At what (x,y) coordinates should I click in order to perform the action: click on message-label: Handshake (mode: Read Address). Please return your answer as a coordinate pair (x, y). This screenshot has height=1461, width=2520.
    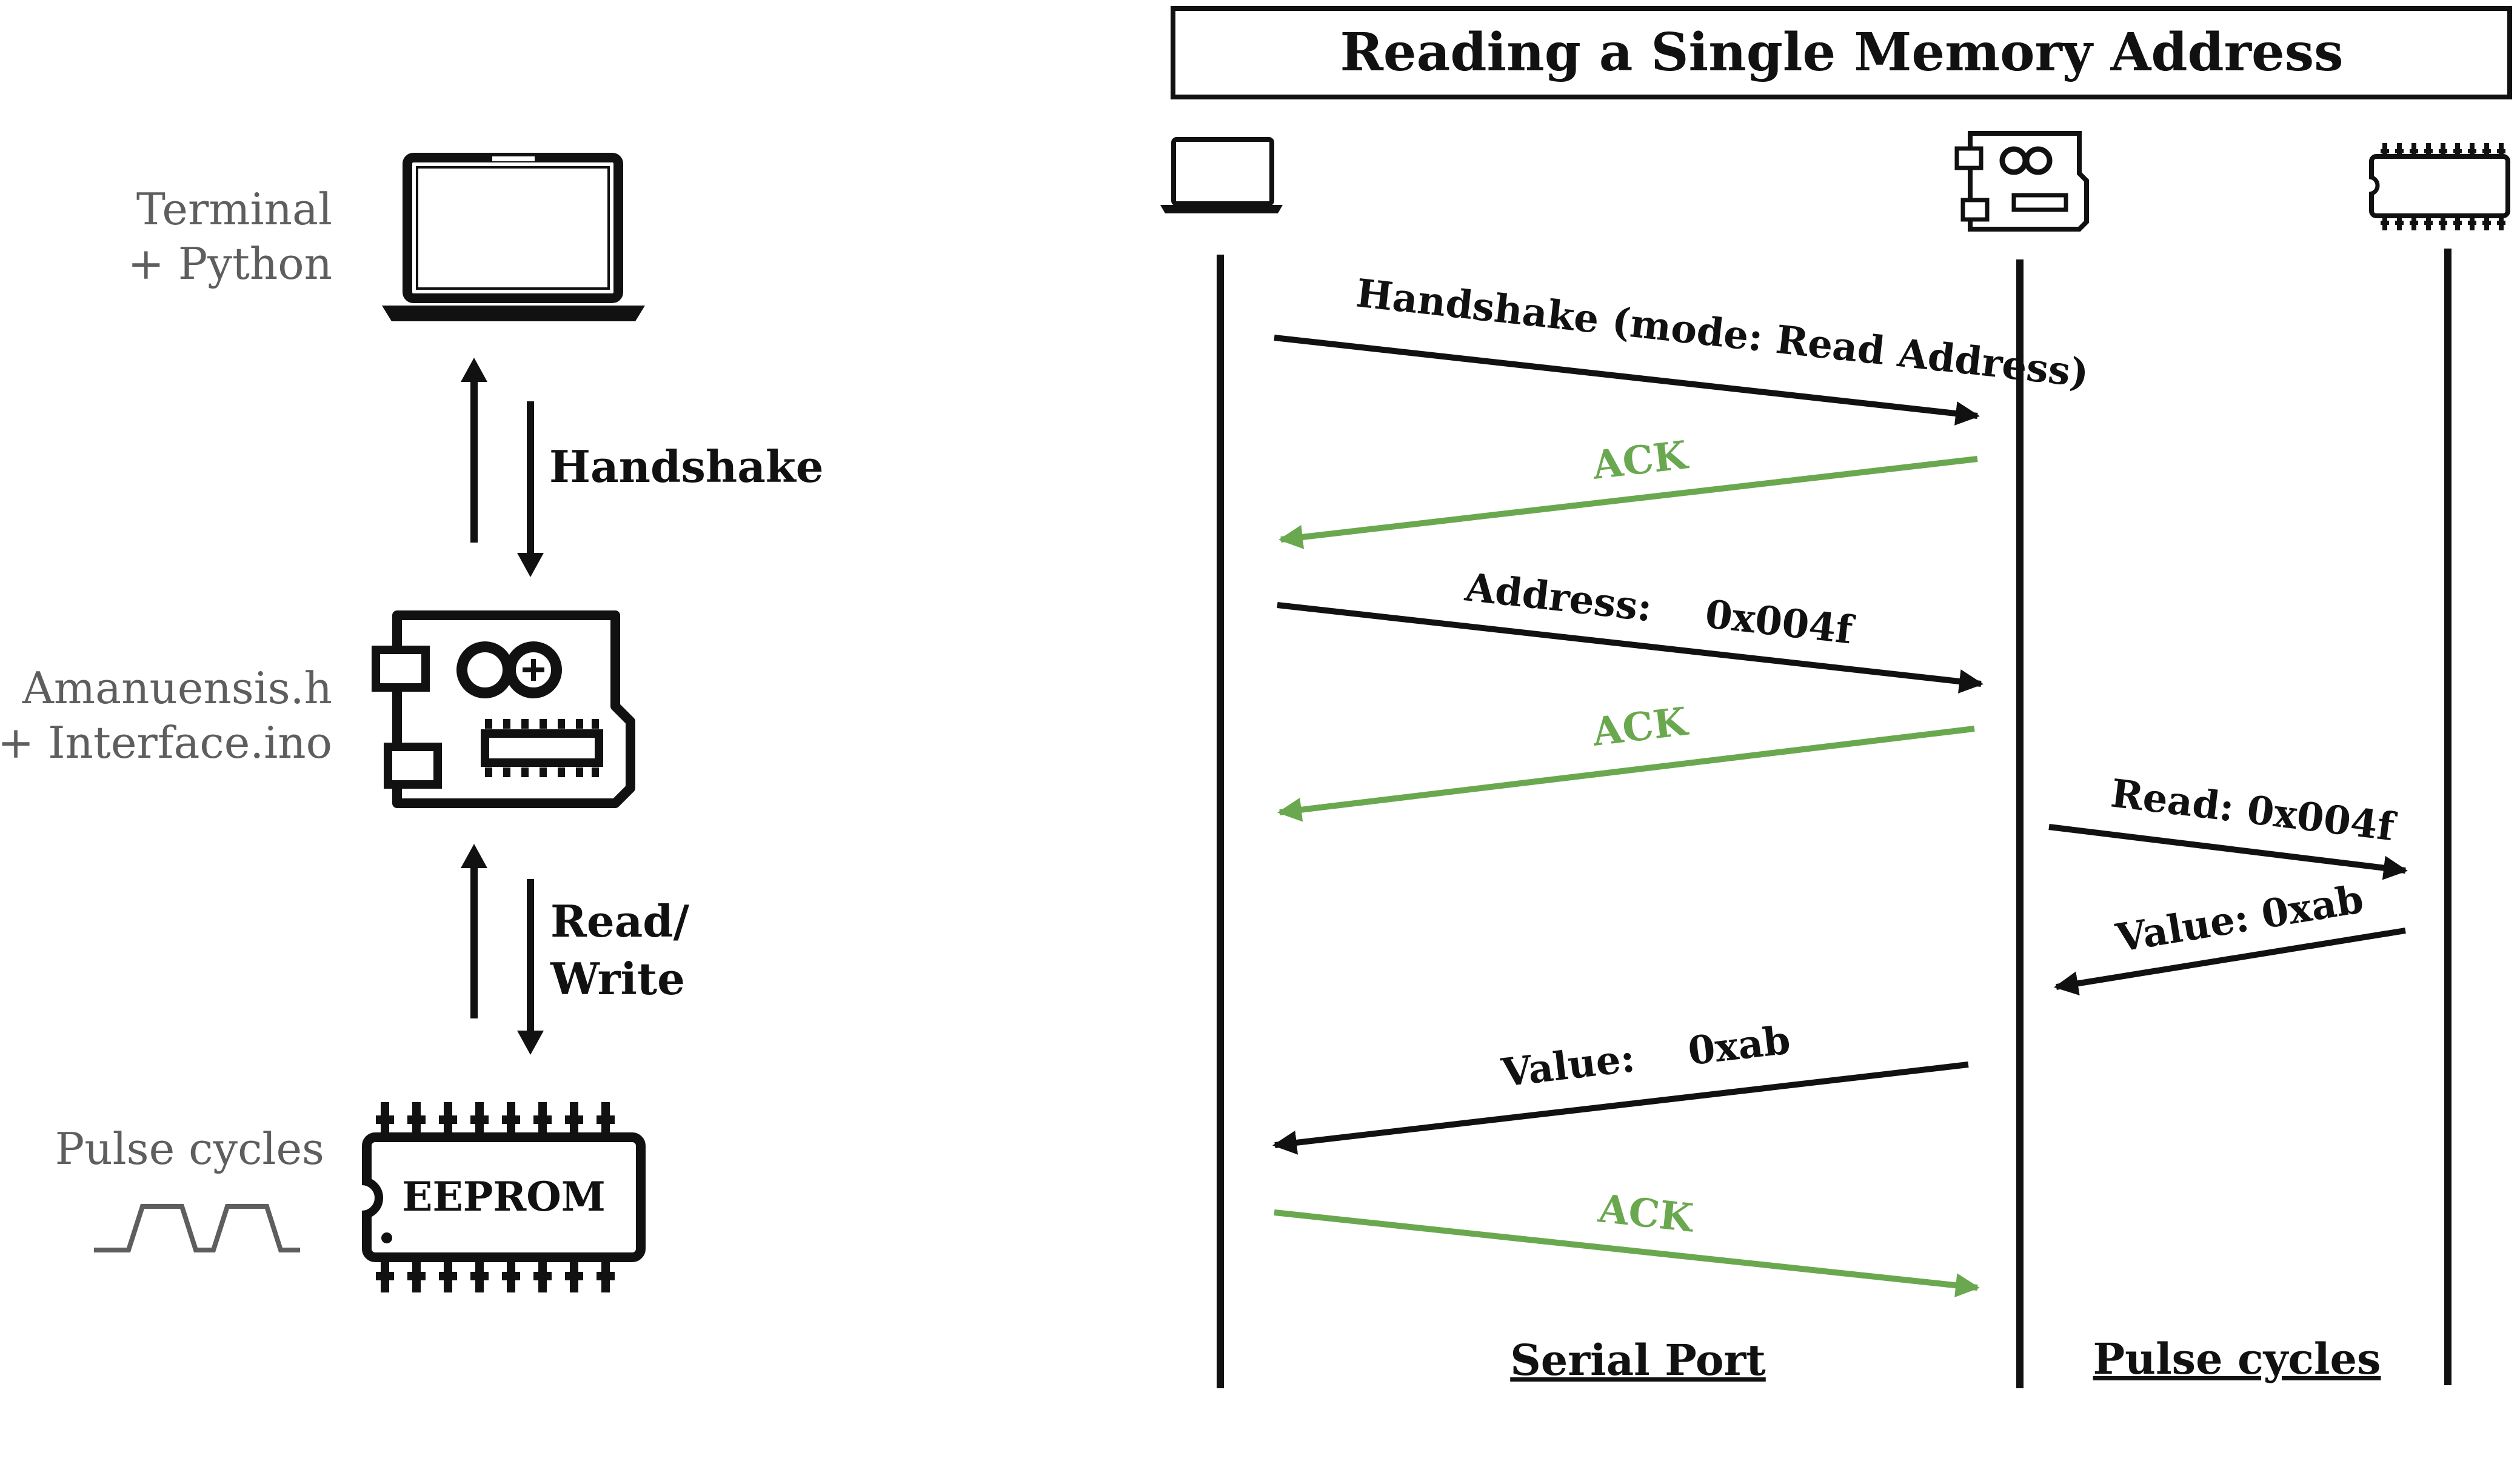
    Looking at the image, I should click on (1722, 333).